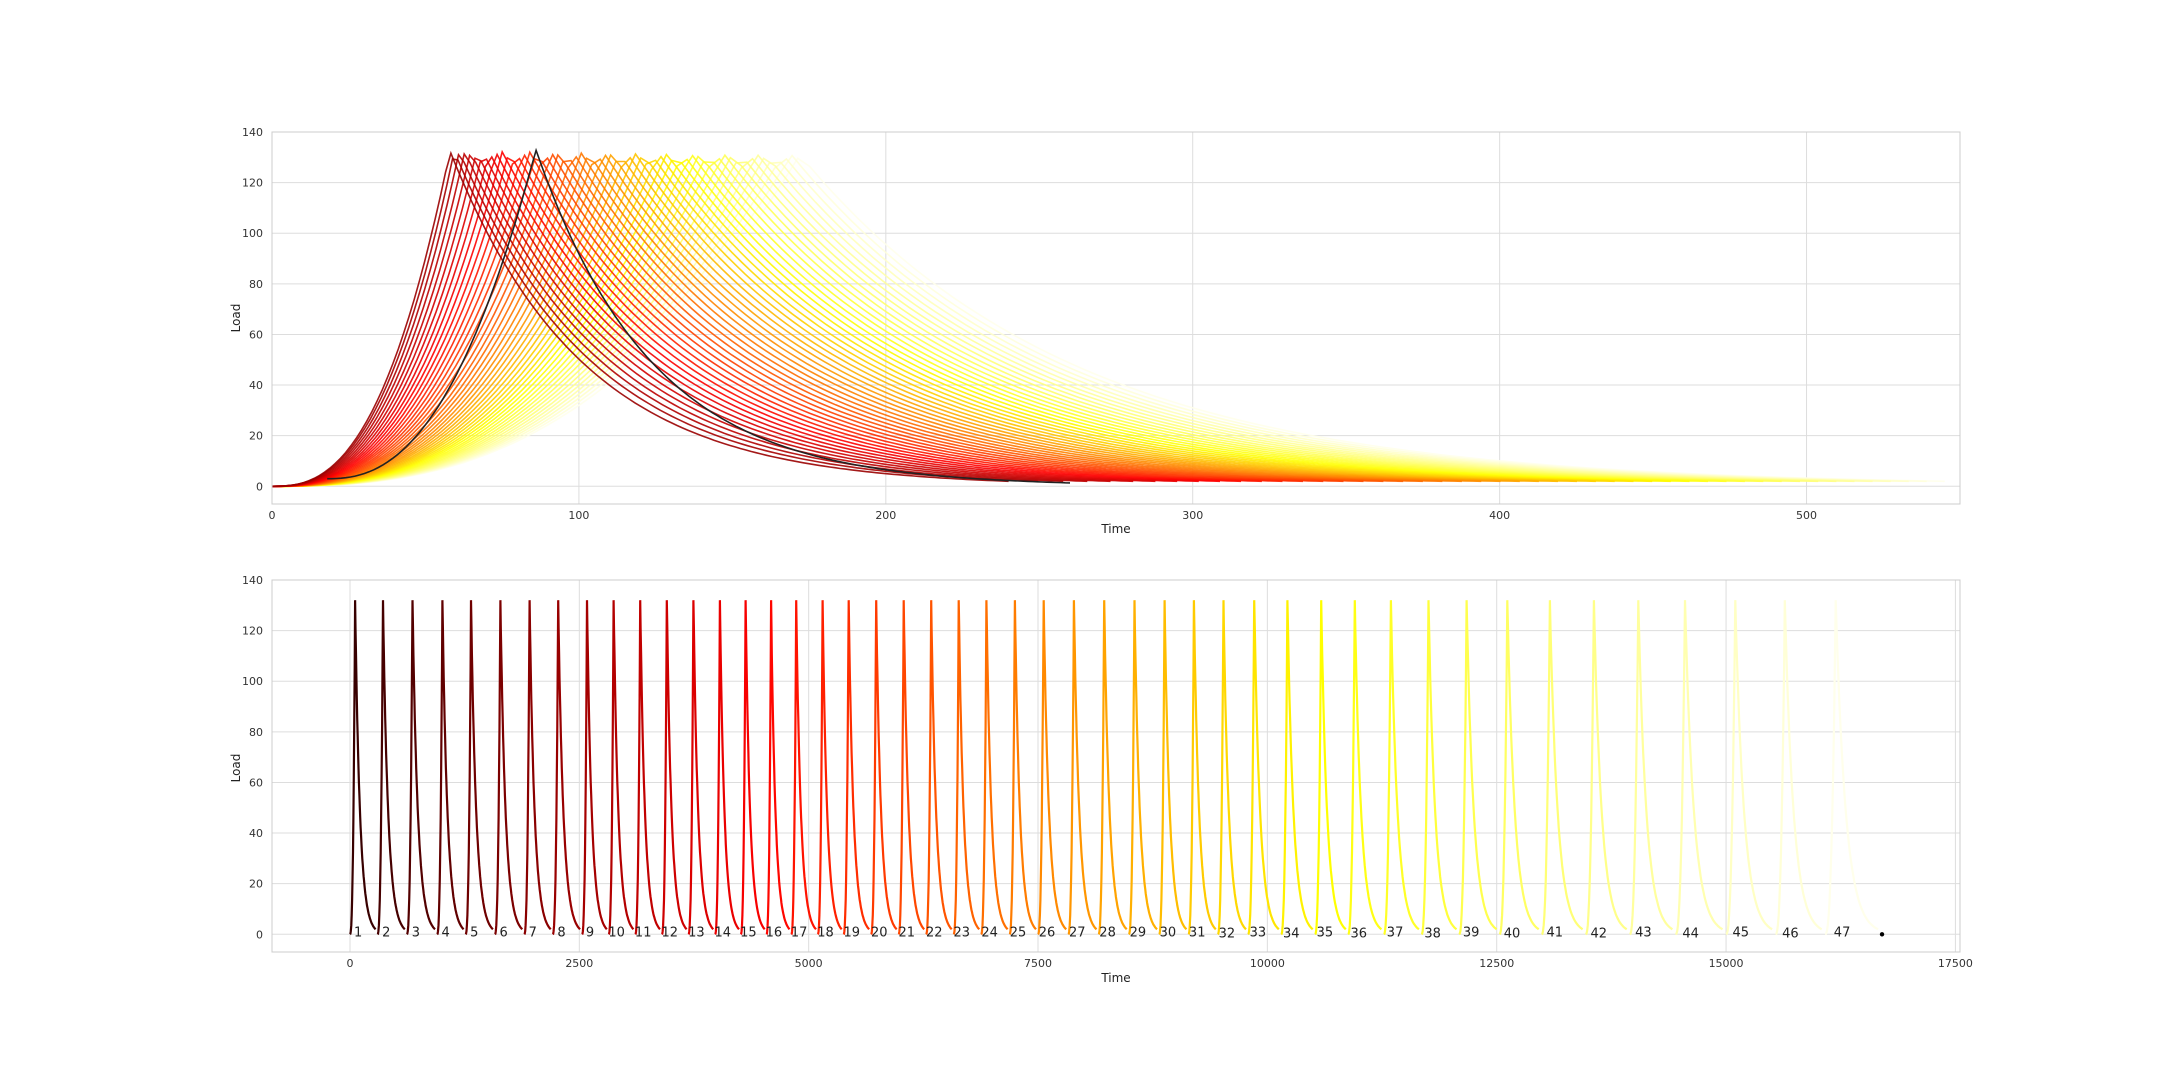  What do you see at coordinates (236, 768) in the screenshot?
I see `bottom-y-axis-label: Load` at bounding box center [236, 768].